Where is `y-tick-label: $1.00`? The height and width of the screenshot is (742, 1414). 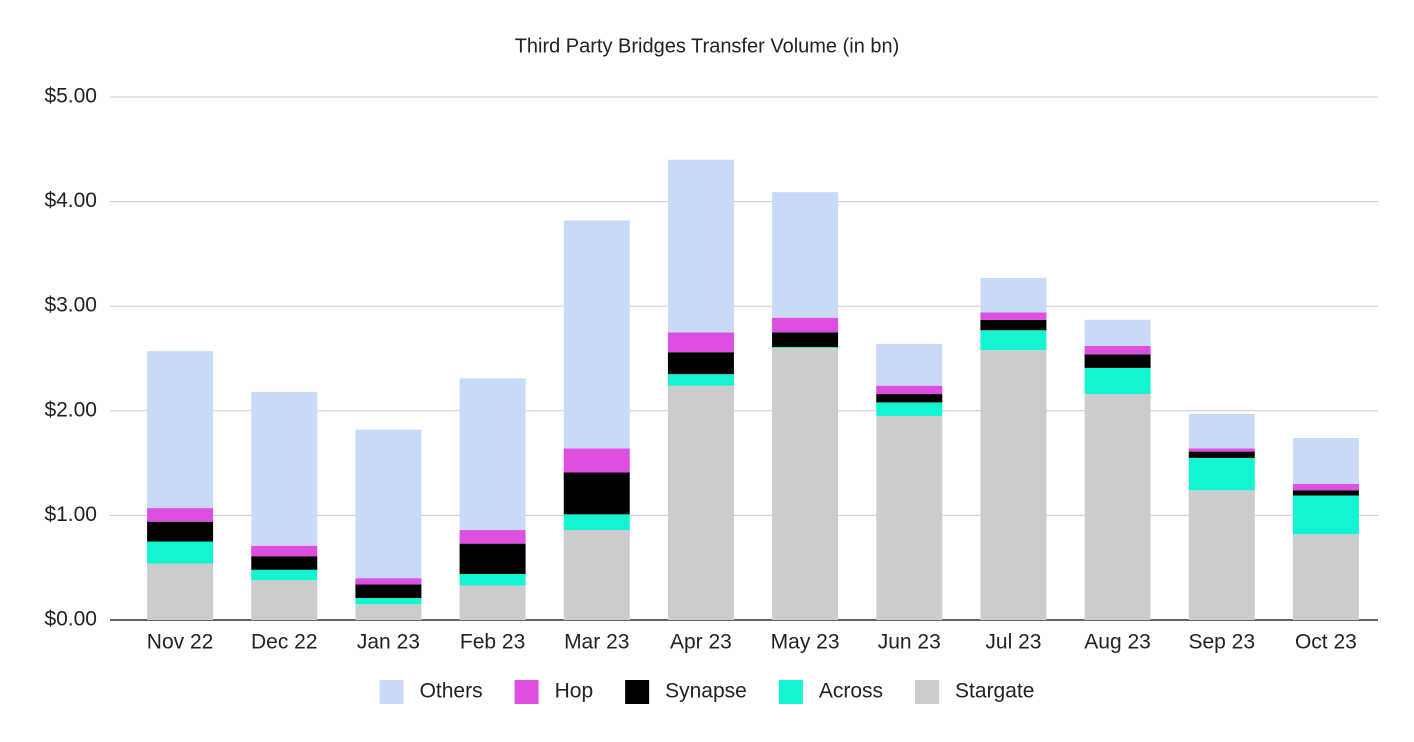 y-tick-label: $1.00 is located at coordinates (70, 514).